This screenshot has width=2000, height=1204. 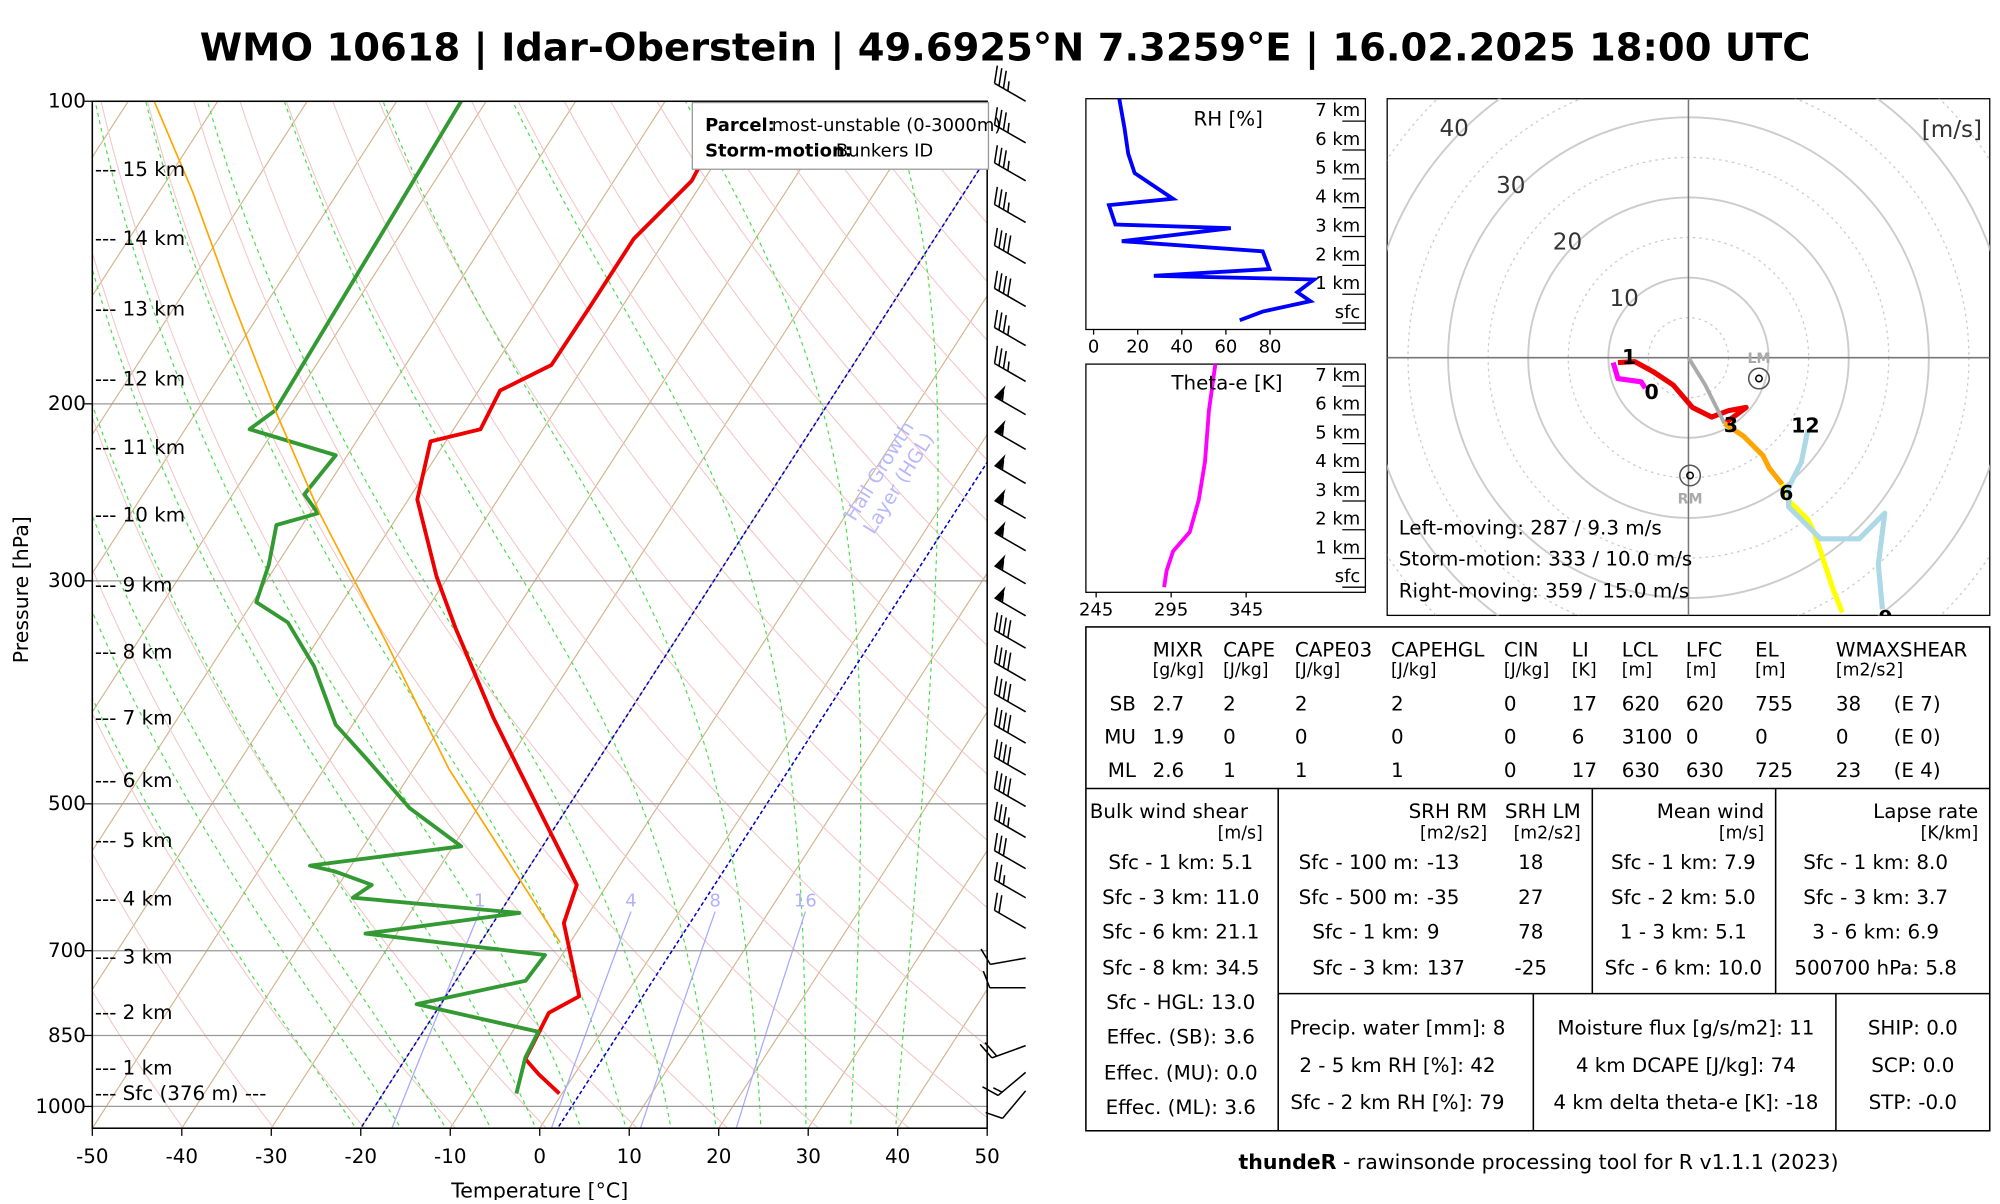 I want to click on height-label: --- 10 km, so click(x=140, y=514).